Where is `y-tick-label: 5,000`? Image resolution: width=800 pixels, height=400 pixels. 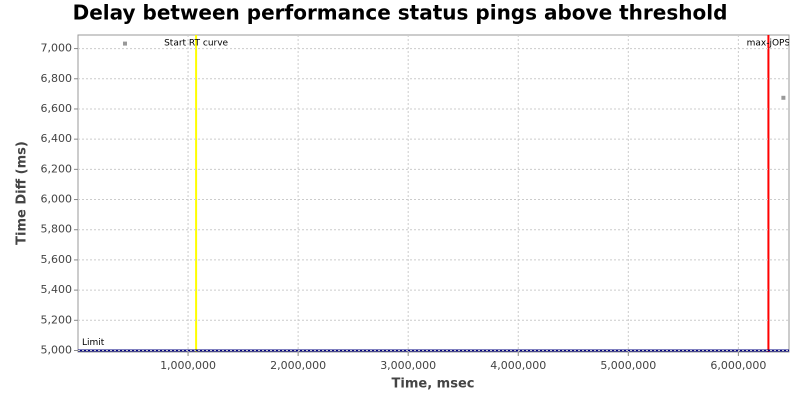
y-tick-label: 5,000 is located at coordinates (57, 349).